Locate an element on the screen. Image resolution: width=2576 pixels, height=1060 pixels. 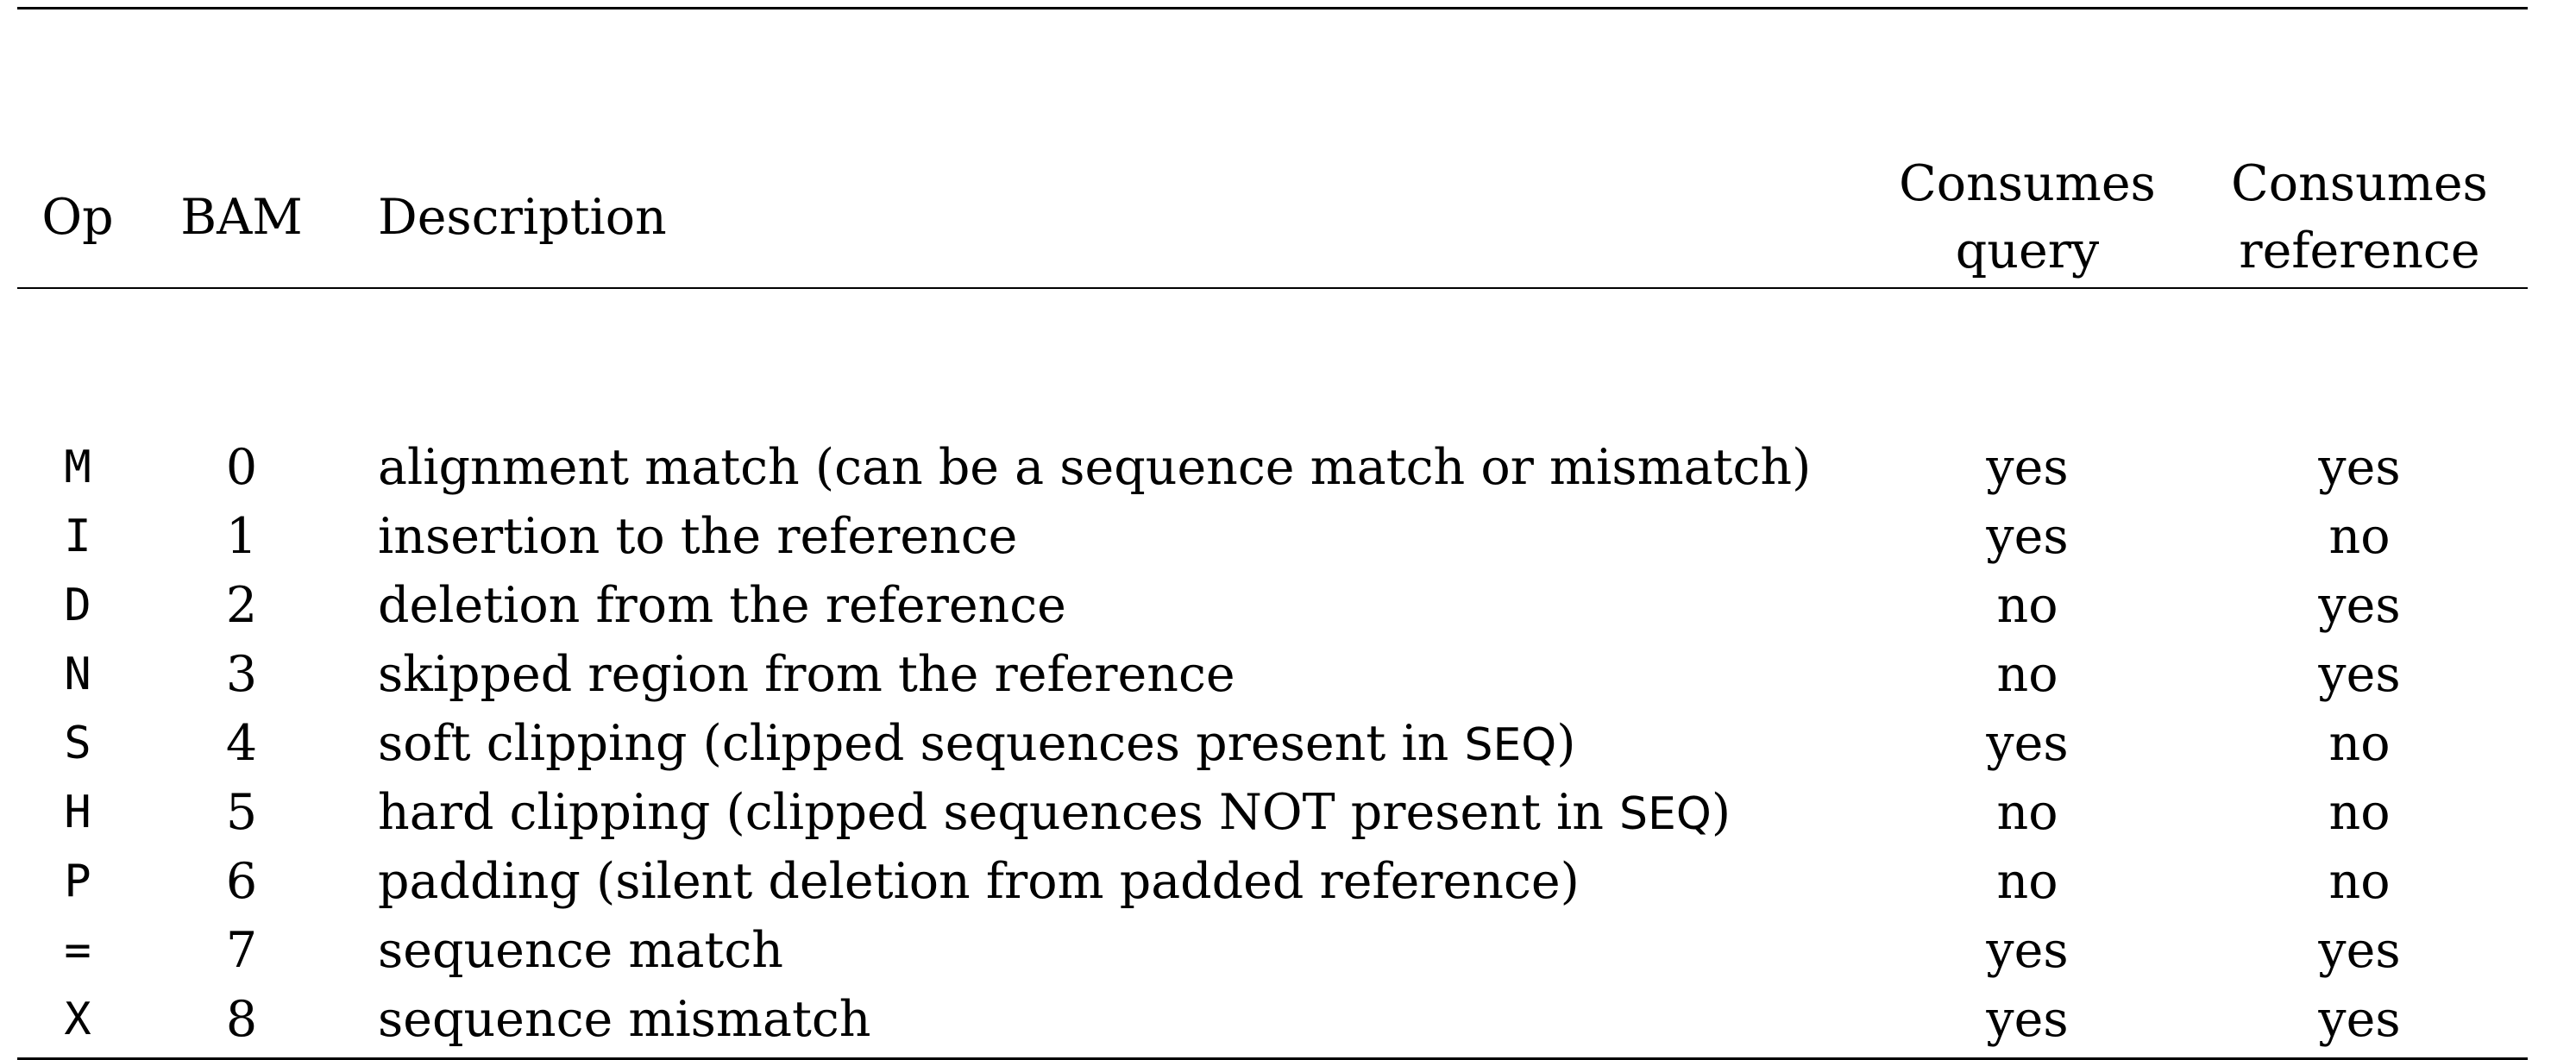
header-bam: BAM is located at coordinates (241, 217).